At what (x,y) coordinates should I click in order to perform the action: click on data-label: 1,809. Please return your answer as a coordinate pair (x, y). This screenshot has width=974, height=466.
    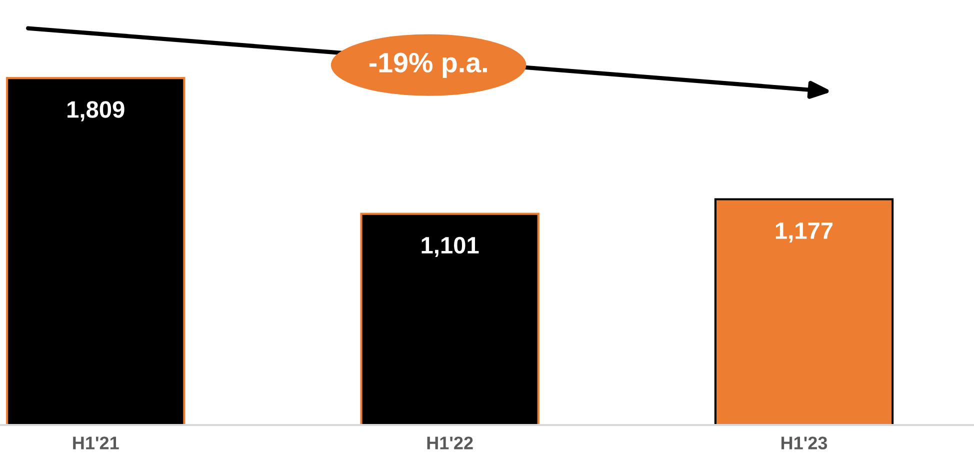
    Looking at the image, I should click on (96, 111).